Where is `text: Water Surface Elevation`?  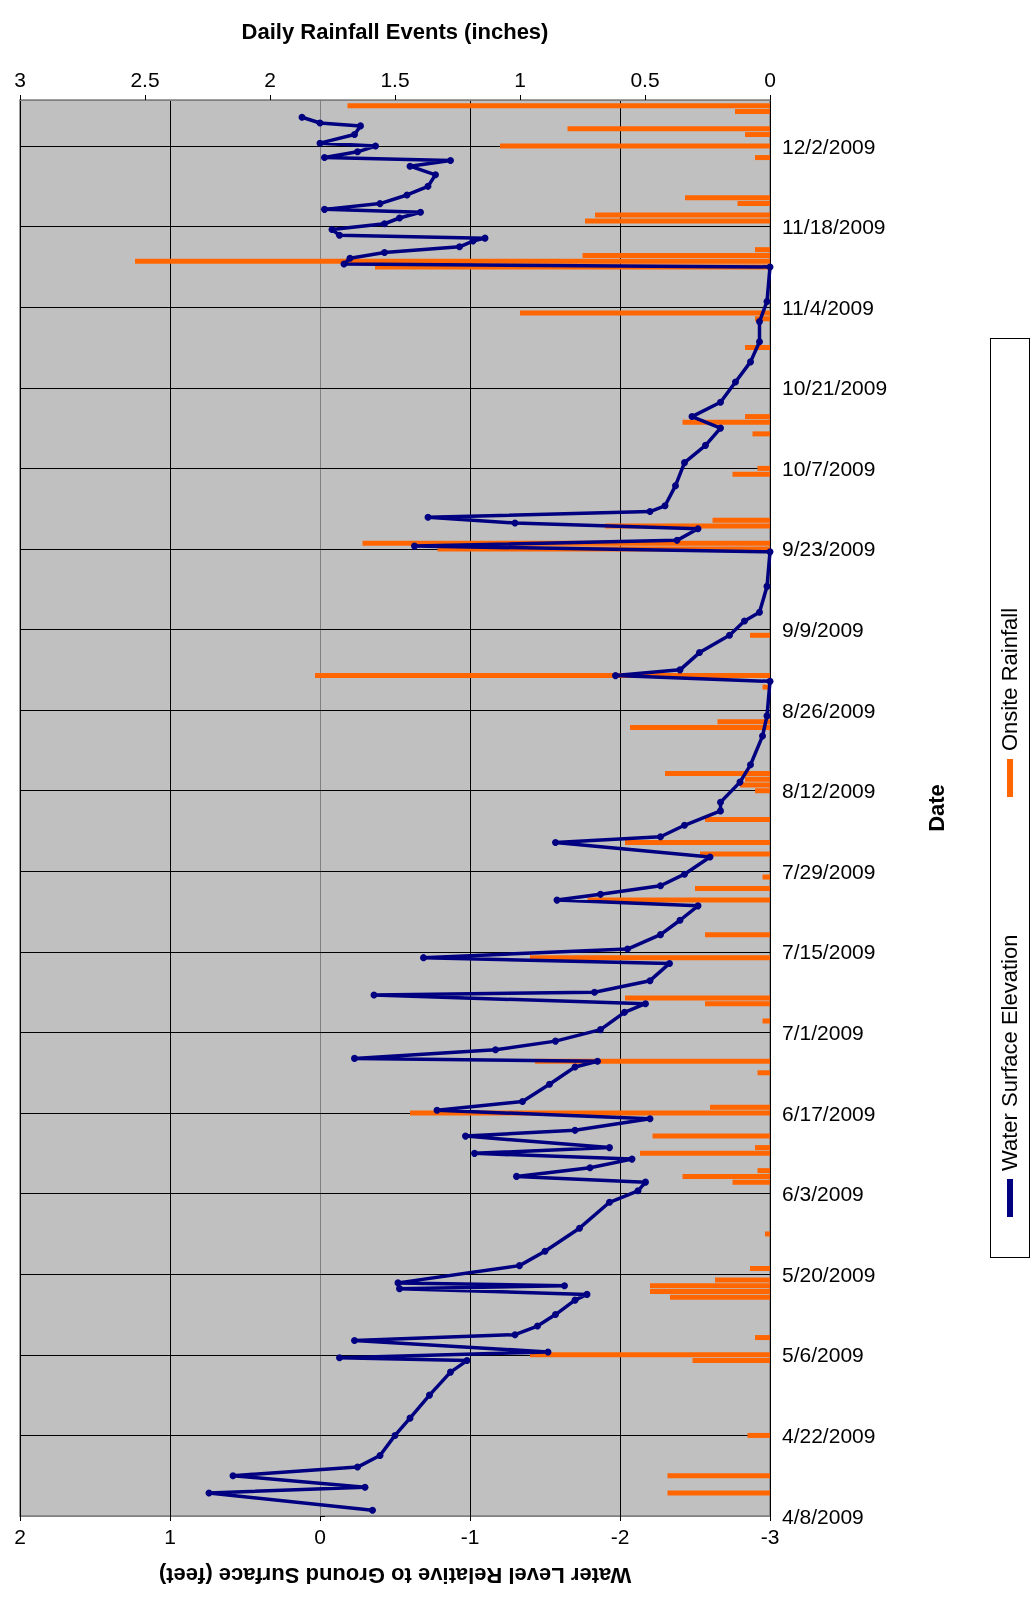 text: Water Surface Elevation is located at coordinates (1010, 1052).